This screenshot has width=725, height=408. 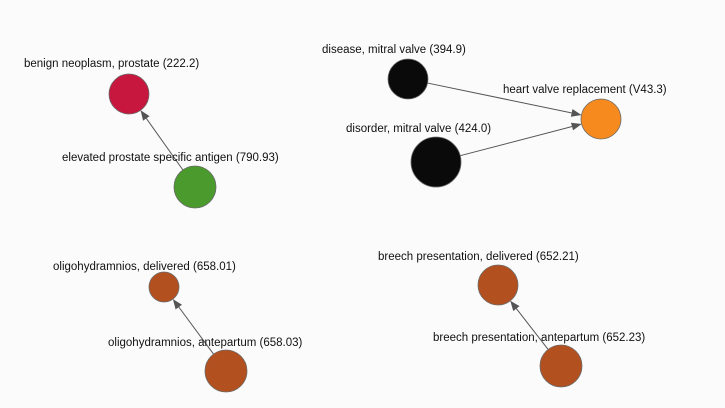 What do you see at coordinates (408, 79) in the screenshot?
I see `node-n3` at bounding box center [408, 79].